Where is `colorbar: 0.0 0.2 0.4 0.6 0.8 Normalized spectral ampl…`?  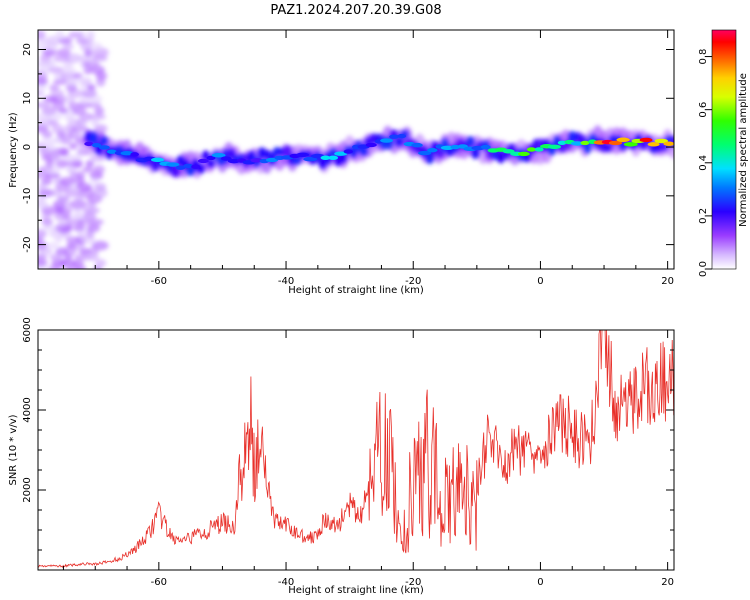
colorbar: 0.0 0.2 0.4 0.6 0.8 Normalized spectral ampl… is located at coordinates (723, 153).